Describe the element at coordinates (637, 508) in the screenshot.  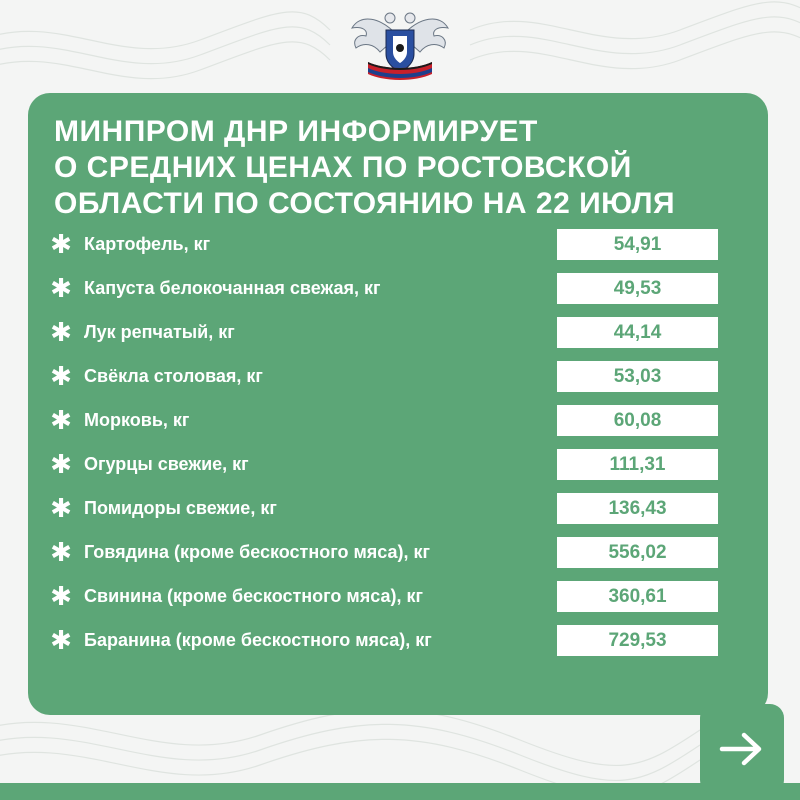
I see `price-value: 136,43` at that location.